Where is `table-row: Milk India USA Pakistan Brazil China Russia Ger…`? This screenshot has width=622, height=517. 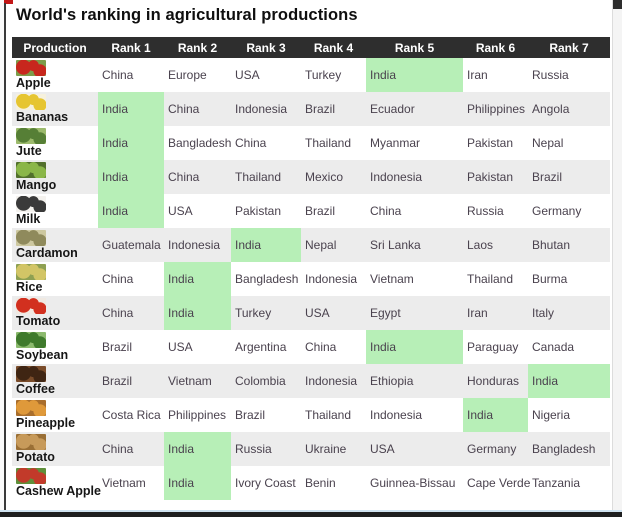
table-row: Milk India USA Pakistan Brazil China Russia Ger… is located at coordinates (311, 211).